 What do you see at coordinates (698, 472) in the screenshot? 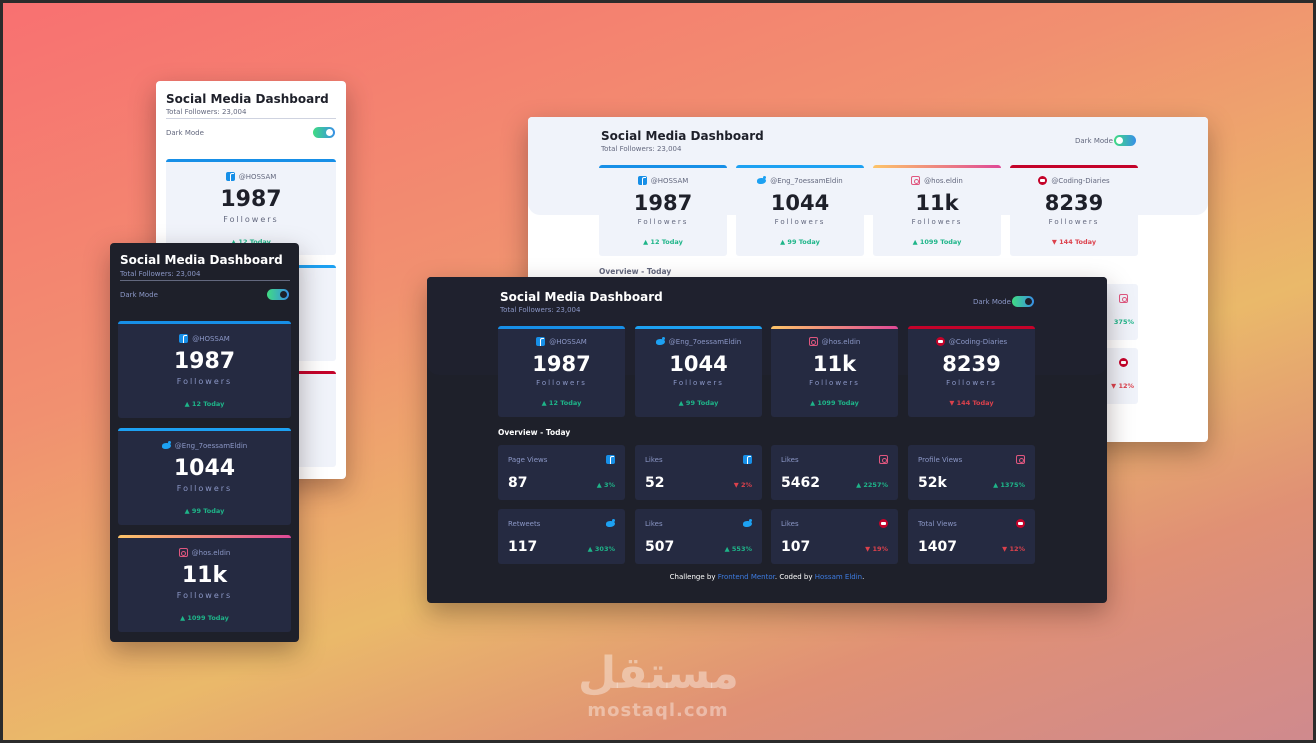
I see `overview-card-facebook-likes: Likes 52 ▼ 2%` at bounding box center [698, 472].